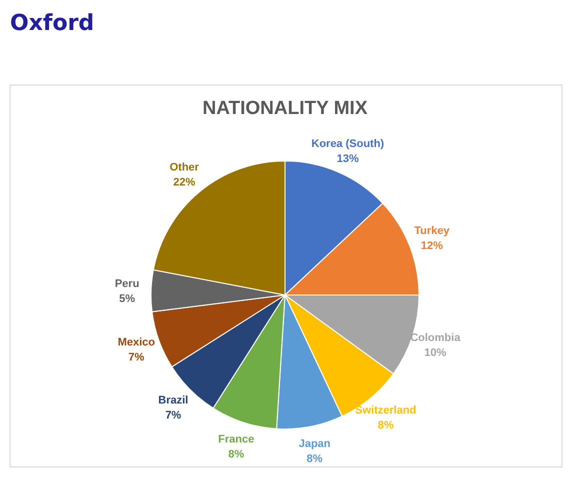 The height and width of the screenshot is (479, 575). Describe the element at coordinates (347, 158) in the screenshot. I see `data-label: 13%` at that location.